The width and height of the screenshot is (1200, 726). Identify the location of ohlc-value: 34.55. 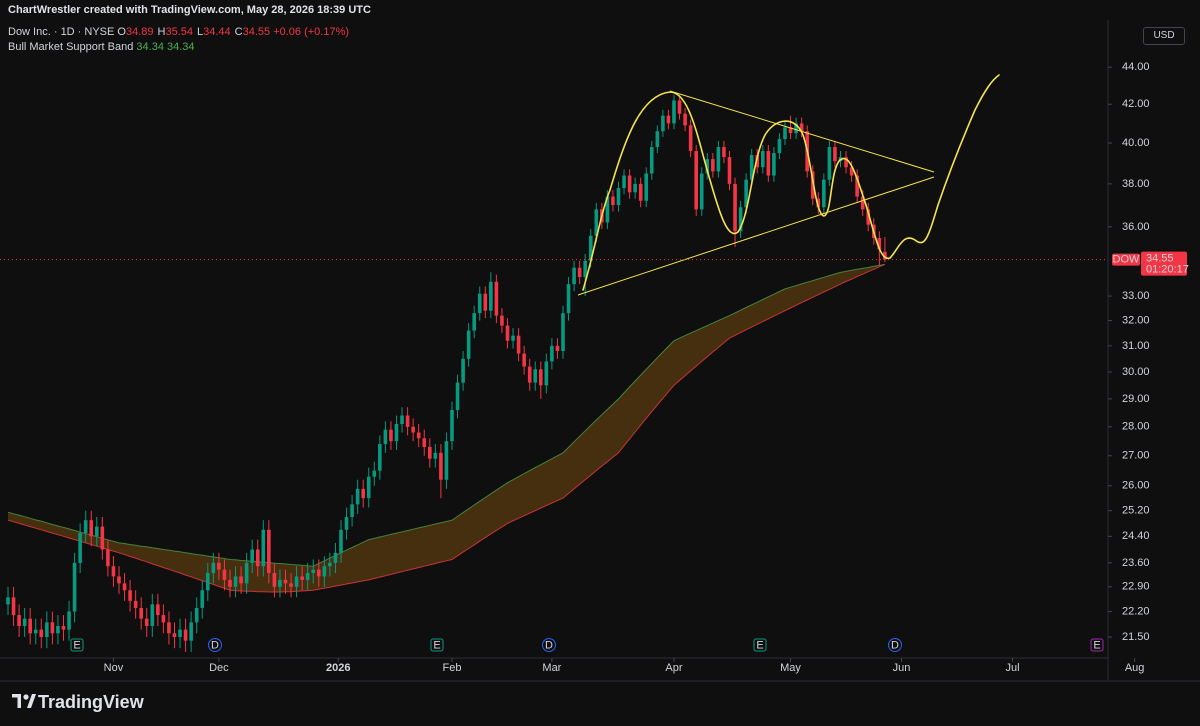
(256, 32).